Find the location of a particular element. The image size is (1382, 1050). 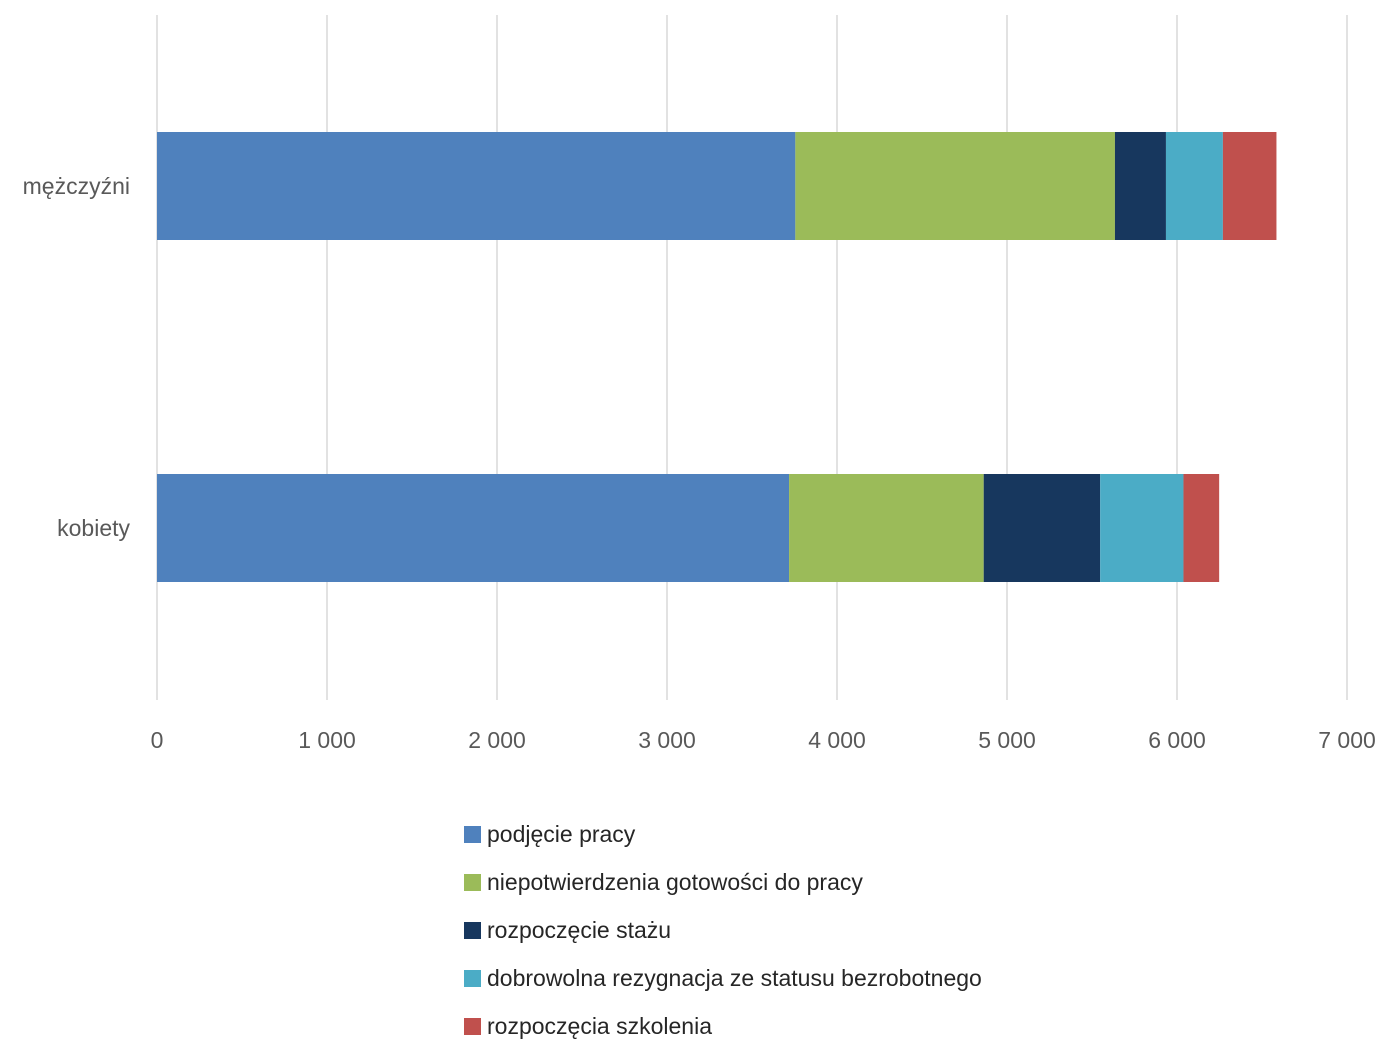

legend-label: rozpoczęcie stażu is located at coordinates (579, 929).